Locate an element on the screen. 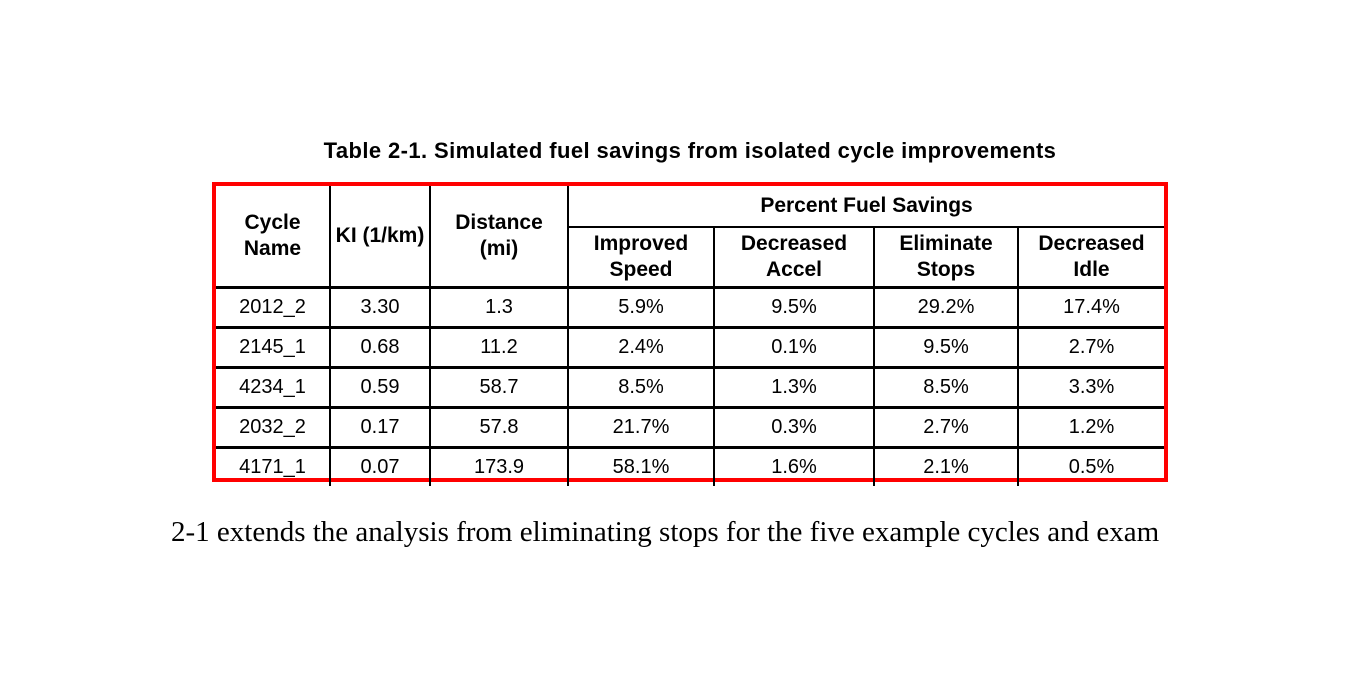 The height and width of the screenshot is (674, 1366). cell-ki: 0.07 is located at coordinates (380, 466).